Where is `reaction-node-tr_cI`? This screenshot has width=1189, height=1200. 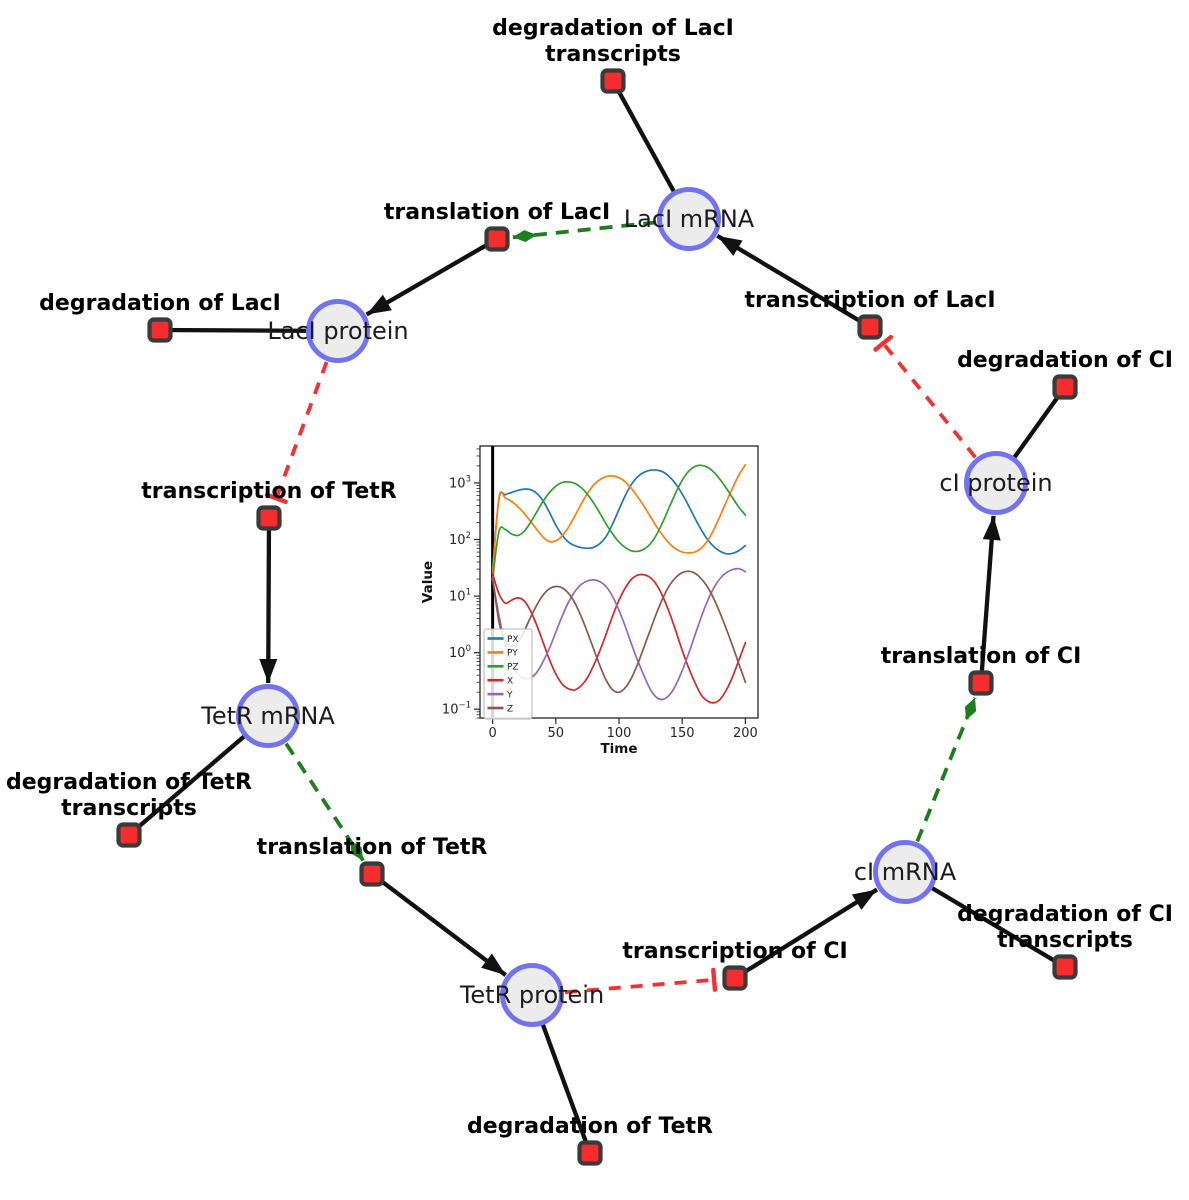 reaction-node-tr_cI is located at coordinates (735, 978).